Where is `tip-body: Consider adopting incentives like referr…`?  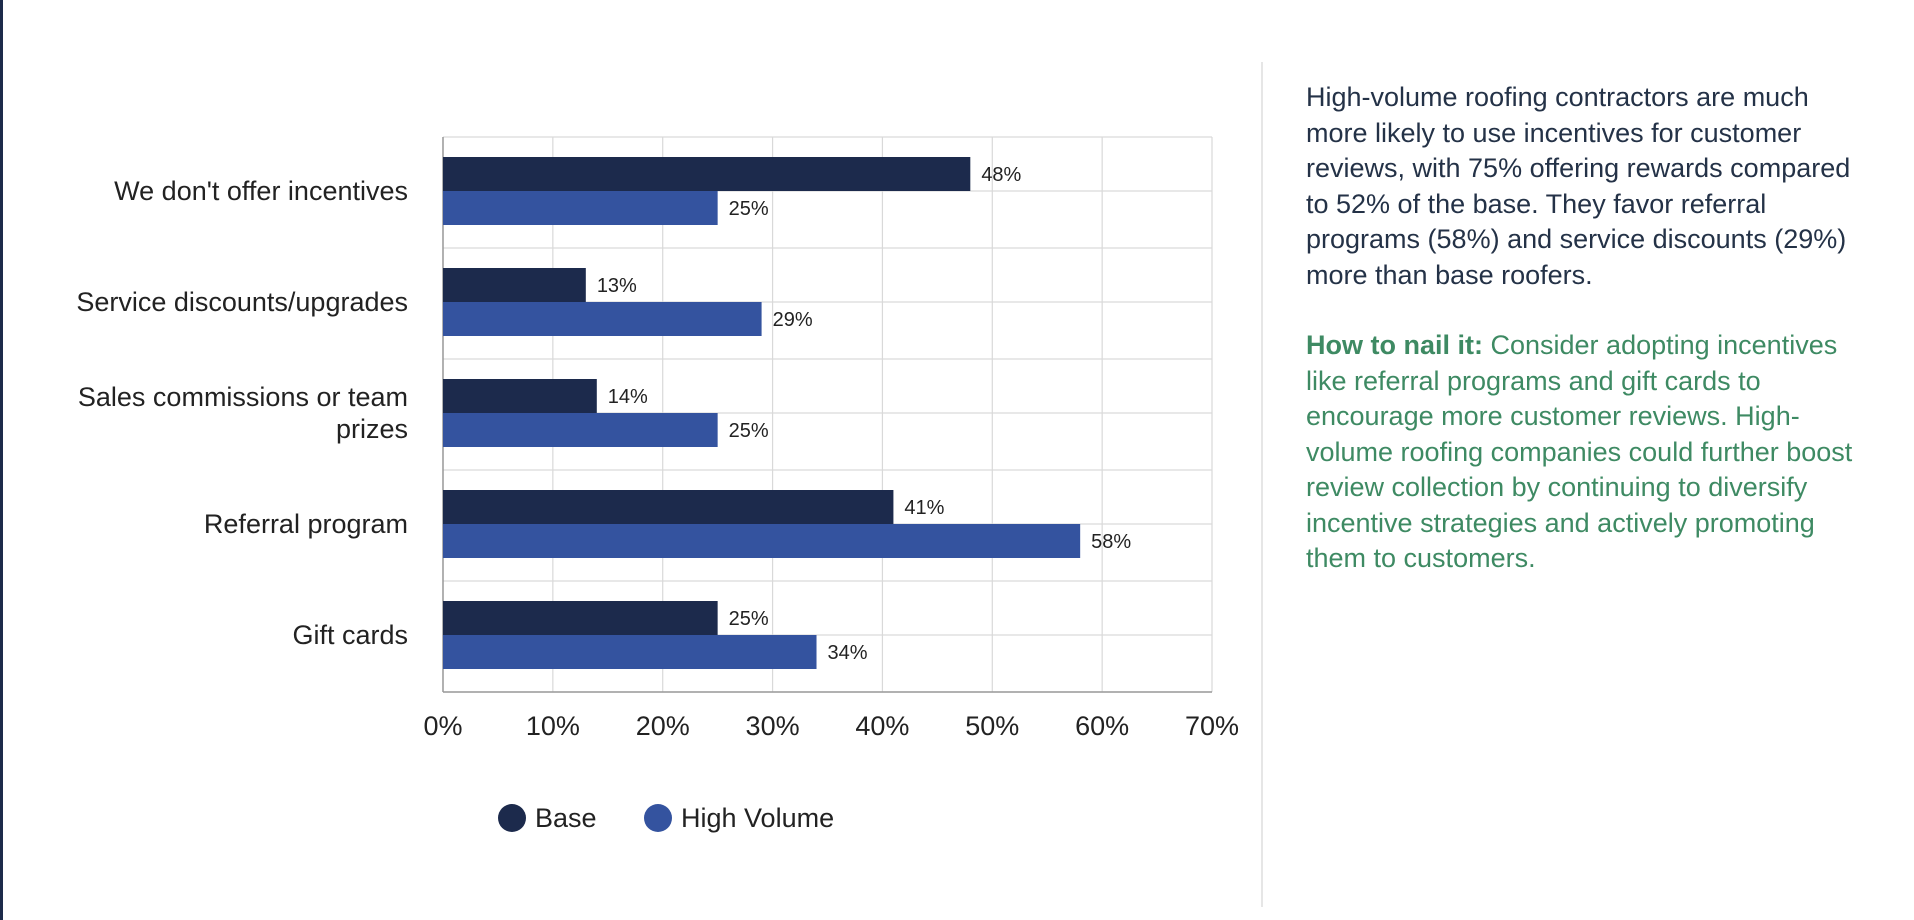 tip-body: Consider adopting incentives like referr… is located at coordinates (1579, 451).